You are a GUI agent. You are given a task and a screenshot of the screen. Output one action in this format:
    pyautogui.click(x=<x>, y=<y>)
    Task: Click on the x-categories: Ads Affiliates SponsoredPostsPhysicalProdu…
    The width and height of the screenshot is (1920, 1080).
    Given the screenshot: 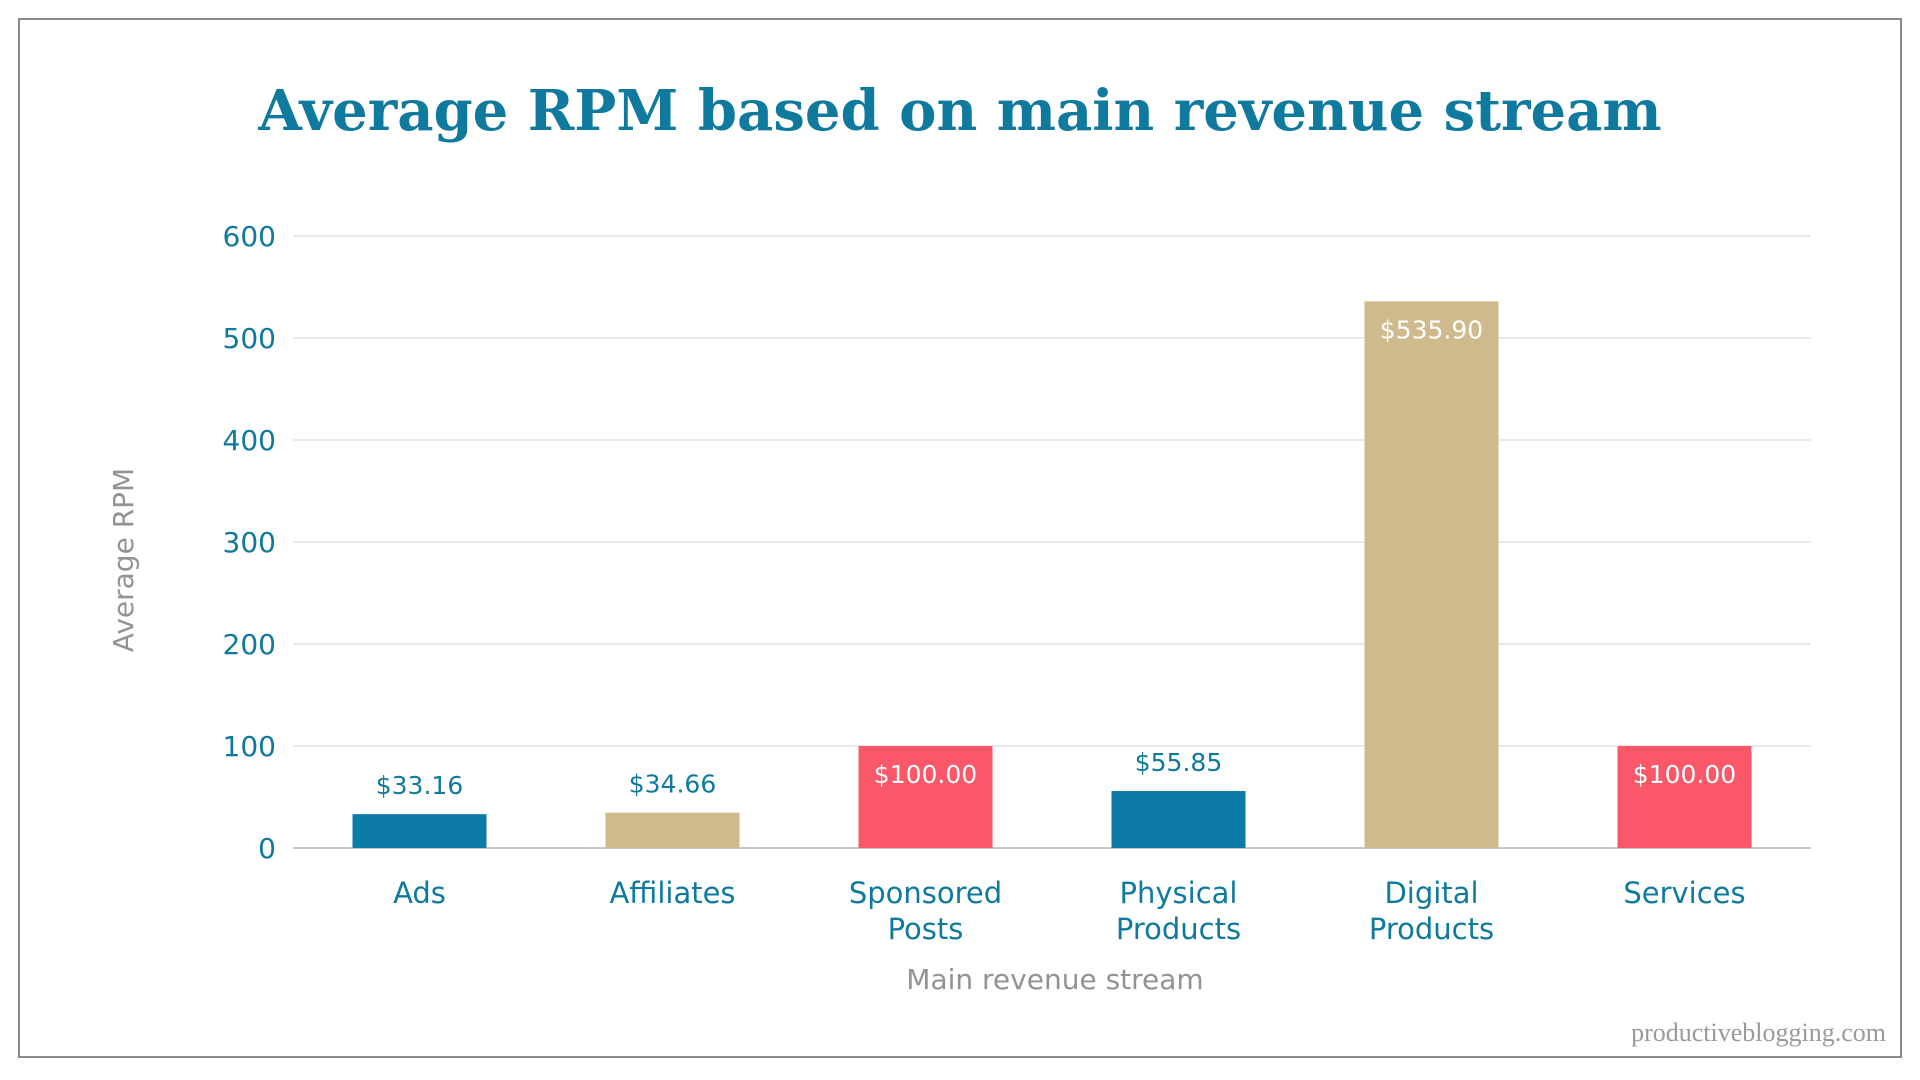 What is the action you would take?
    pyautogui.click(x=1069, y=911)
    